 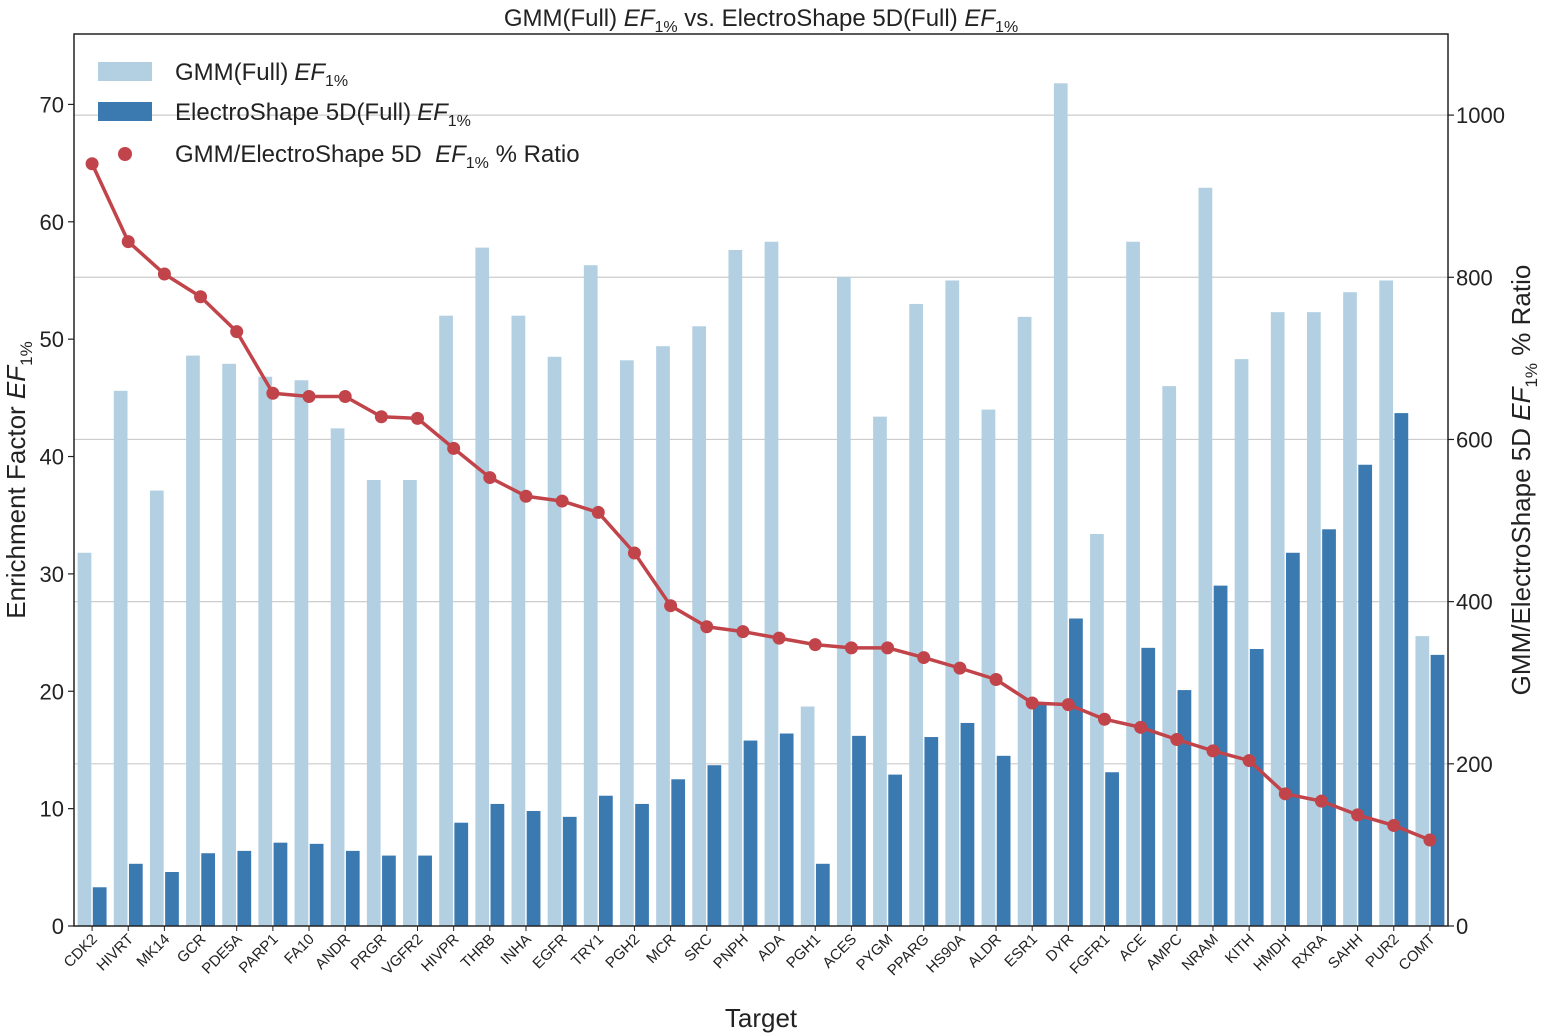 I want to click on ratio-point-thrb, so click(x=490, y=478).